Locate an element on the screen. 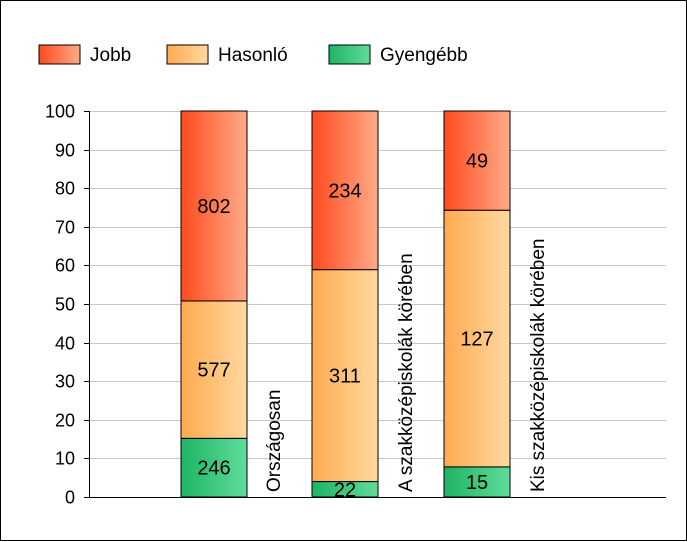 The width and height of the screenshot is (687, 542). bar-value-label-gyengebb-1: 246 is located at coordinates (213, 469).